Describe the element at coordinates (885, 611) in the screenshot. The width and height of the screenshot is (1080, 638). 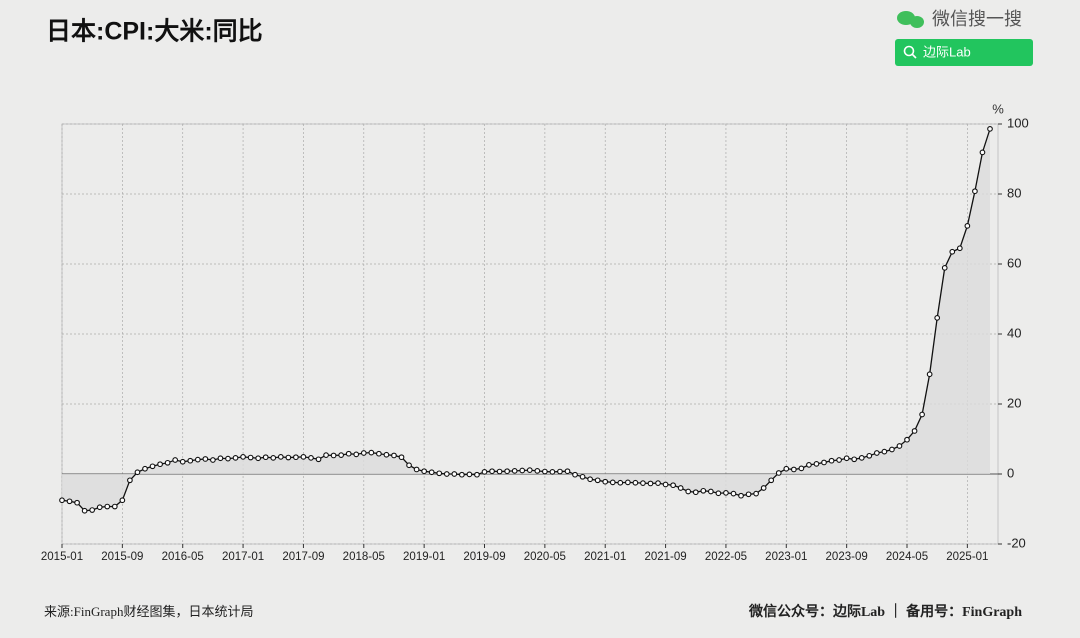
I see `credit: 微信公众号：边际Lab ｜ 备用号：FinGraph` at that location.